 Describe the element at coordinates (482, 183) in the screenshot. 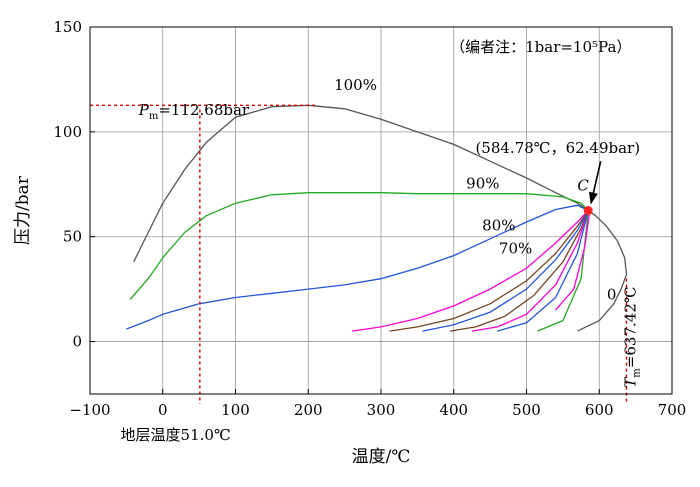

I see `series-label: 90%` at that location.